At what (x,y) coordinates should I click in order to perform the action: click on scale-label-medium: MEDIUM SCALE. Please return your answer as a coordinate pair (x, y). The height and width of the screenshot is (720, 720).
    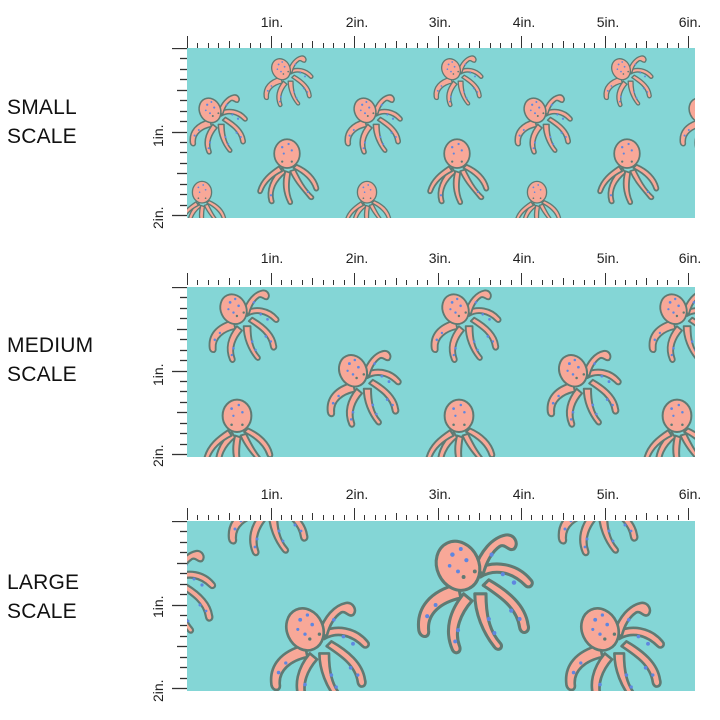
    Looking at the image, I should click on (50, 360).